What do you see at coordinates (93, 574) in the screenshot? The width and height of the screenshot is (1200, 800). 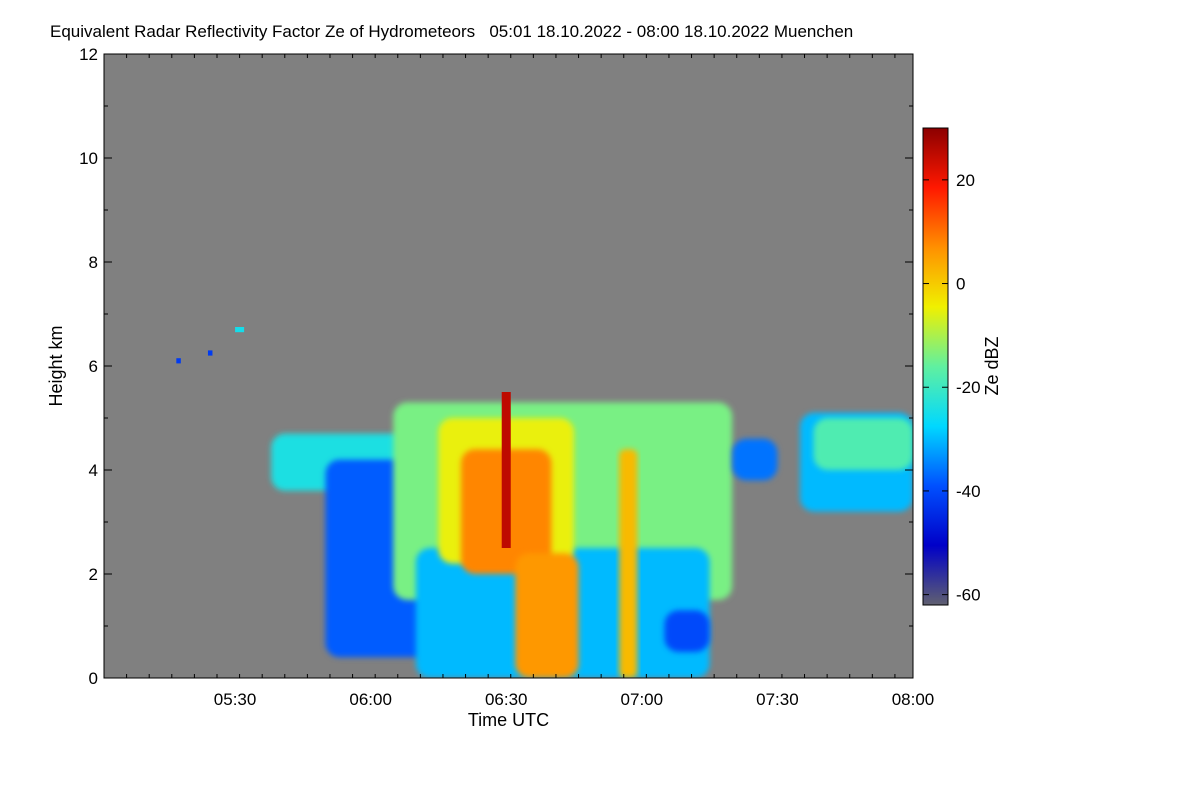 I see `y-tick-label: 2` at bounding box center [93, 574].